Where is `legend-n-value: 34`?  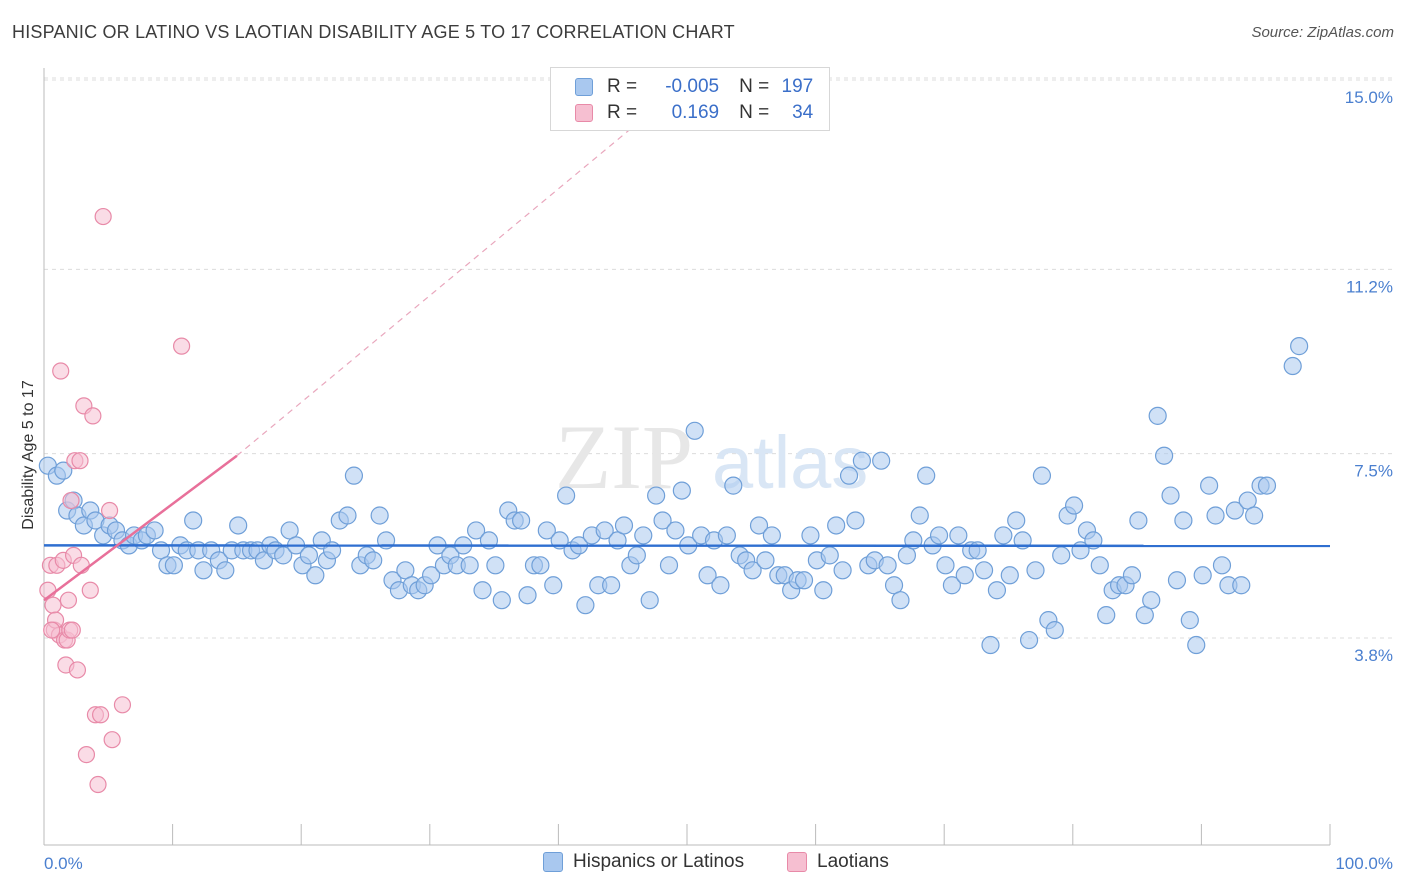 legend-n-value: 34 is located at coordinates (803, 112).